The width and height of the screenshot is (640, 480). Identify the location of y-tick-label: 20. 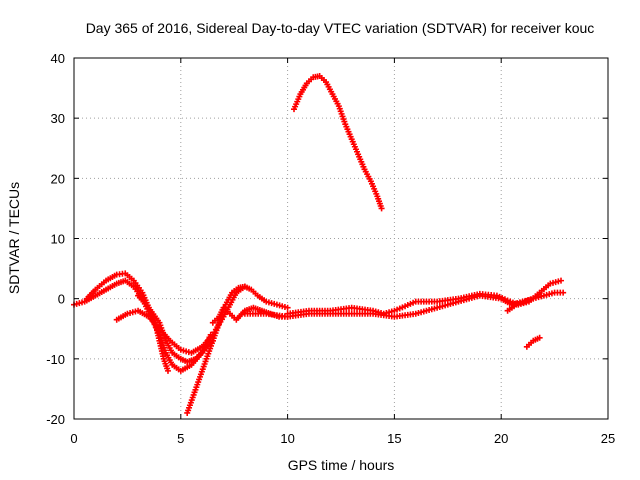
(58, 178).